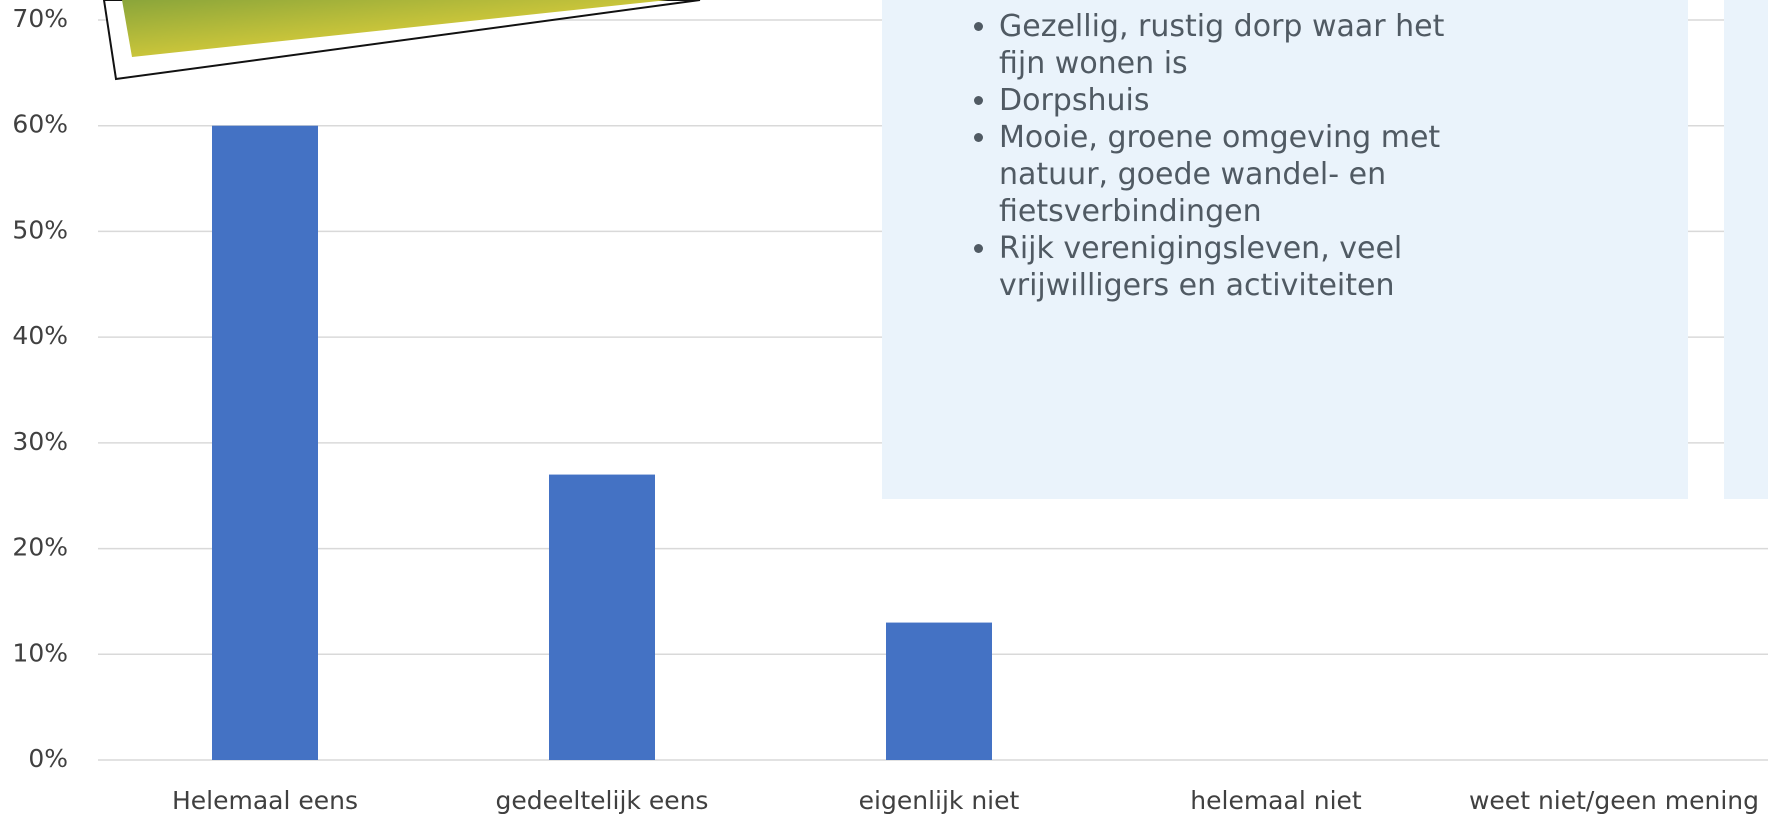 This screenshot has height=819, width=1768. Describe the element at coordinates (48, 758) in the screenshot. I see `y-tick-label: 0%` at that location.